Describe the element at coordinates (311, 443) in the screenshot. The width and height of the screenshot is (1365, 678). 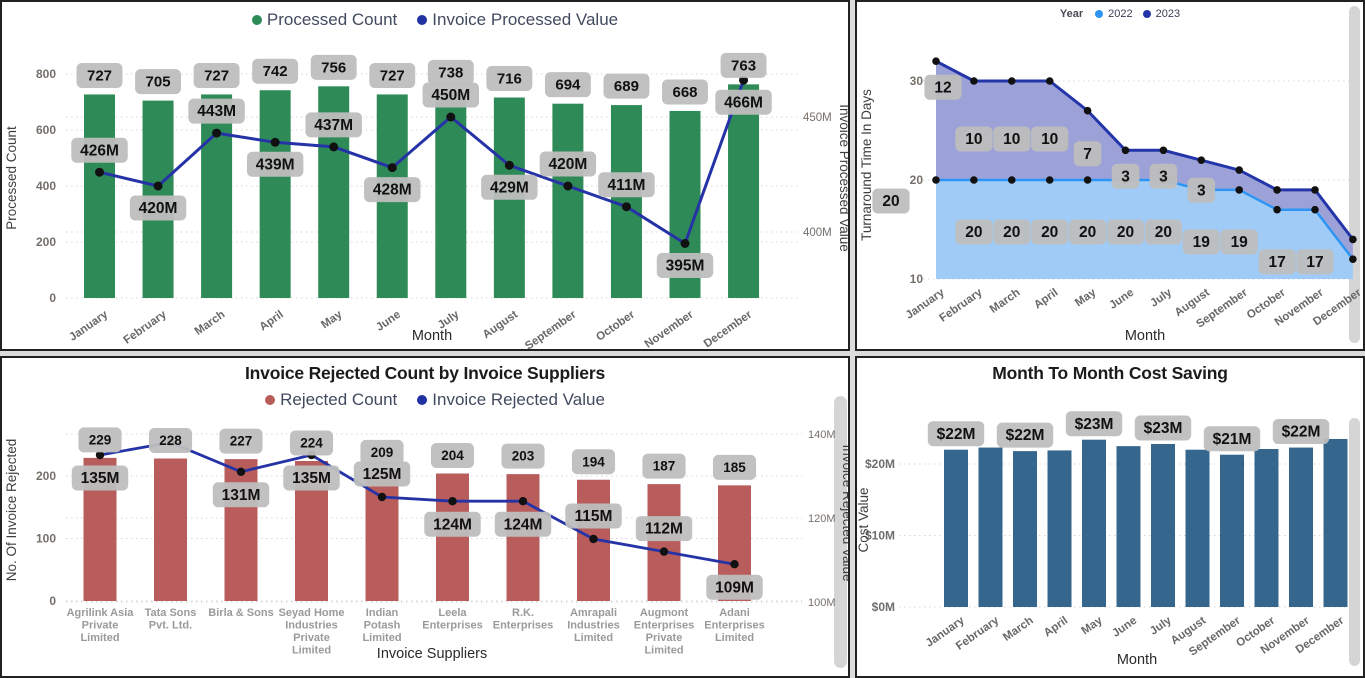
I see `data-label: 224` at that location.